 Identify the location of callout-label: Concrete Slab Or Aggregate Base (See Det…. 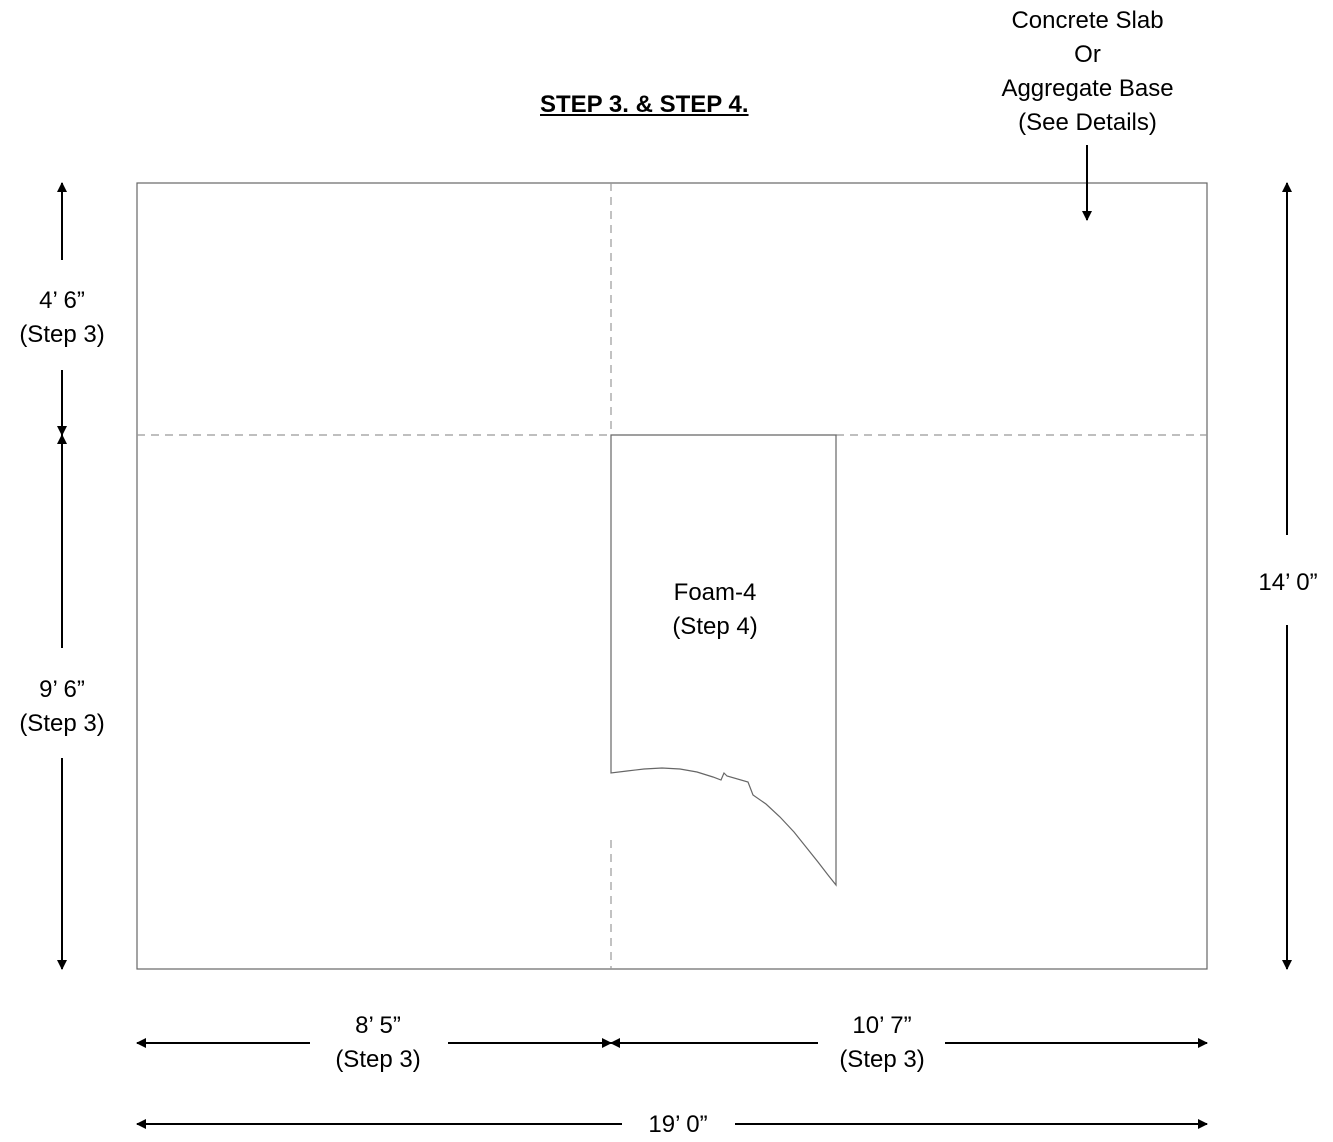
(1087, 72).